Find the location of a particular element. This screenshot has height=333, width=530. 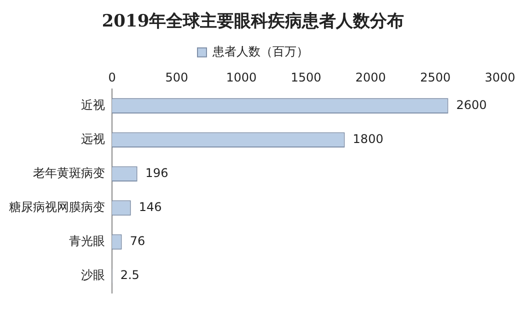

x-tick-label: 500 is located at coordinates (176, 77).